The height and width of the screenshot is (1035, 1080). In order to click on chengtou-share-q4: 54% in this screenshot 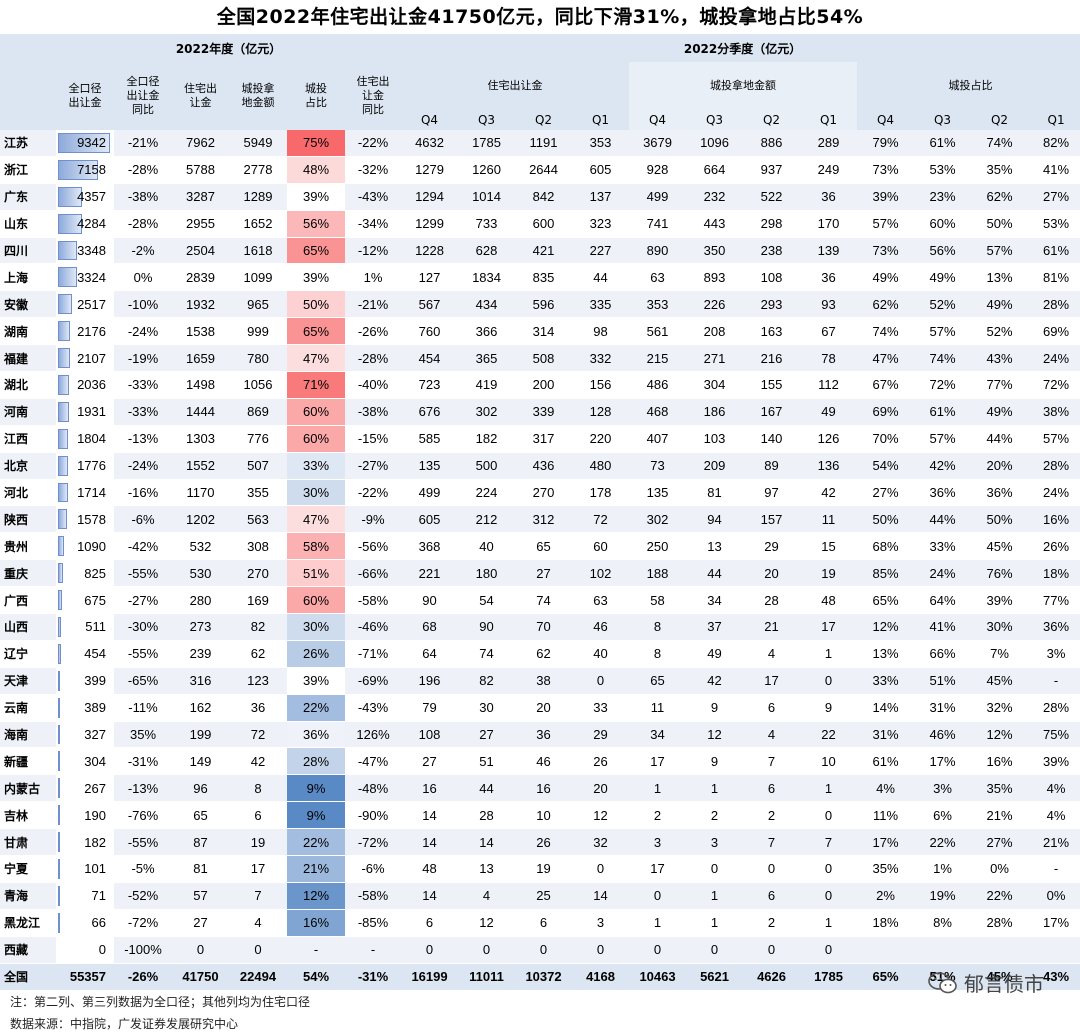, I will do `click(886, 466)`.